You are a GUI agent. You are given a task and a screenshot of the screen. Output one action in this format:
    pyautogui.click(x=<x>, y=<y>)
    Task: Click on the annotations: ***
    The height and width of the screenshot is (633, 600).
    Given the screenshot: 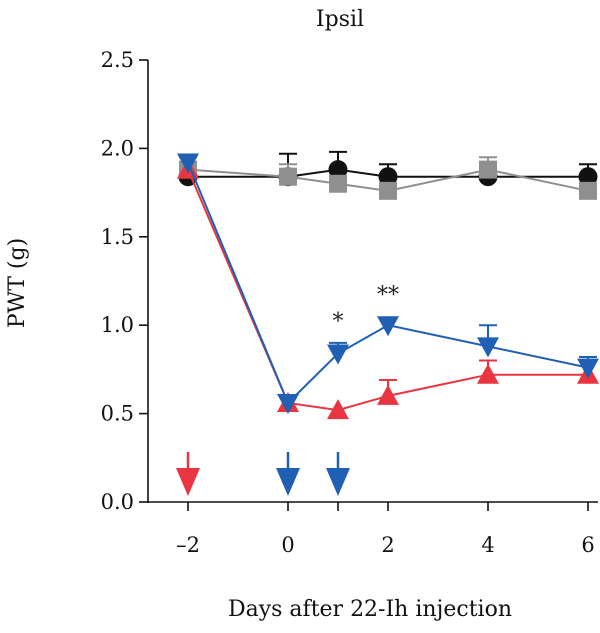 What is the action you would take?
    pyautogui.click(x=366, y=309)
    